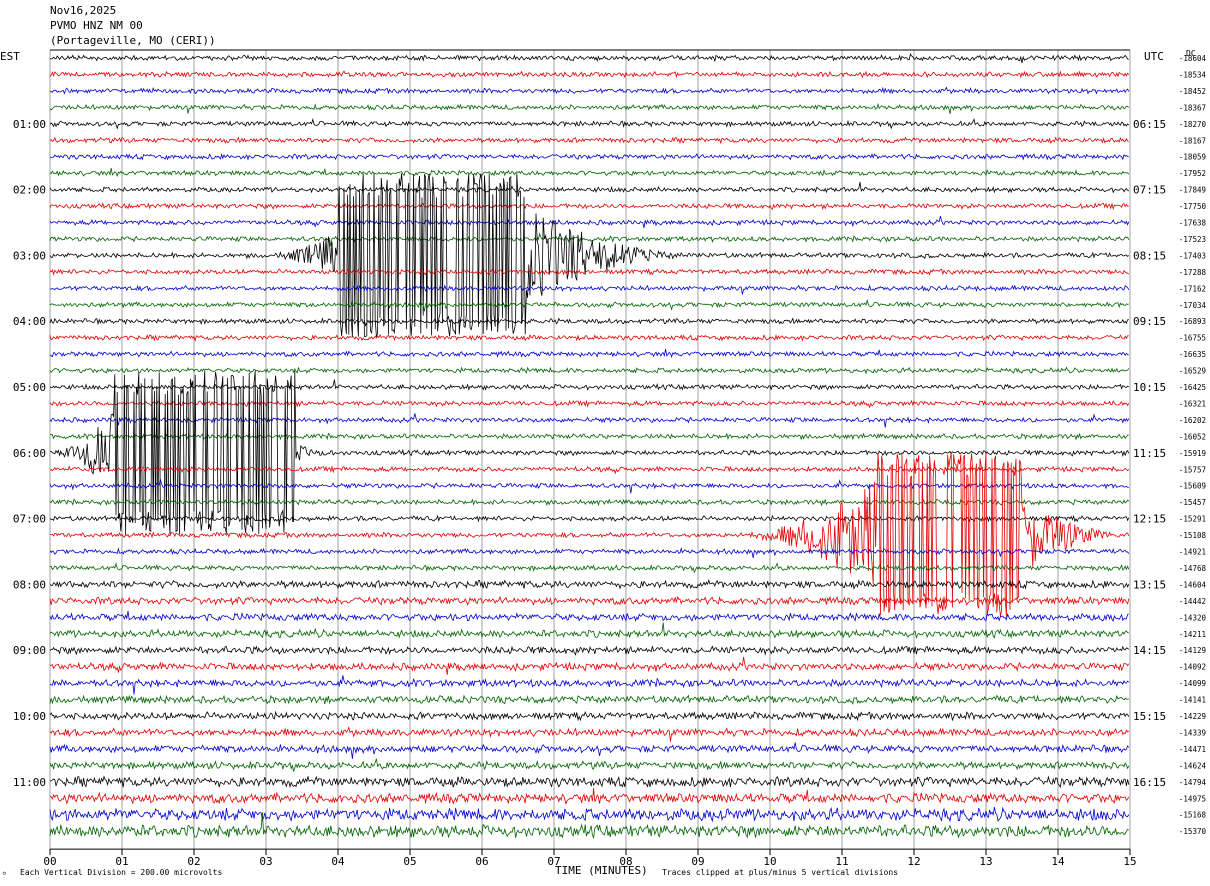  Describe the element at coordinates (83, 10) in the screenshot. I see `chart-date: Nov16,2025` at that location.